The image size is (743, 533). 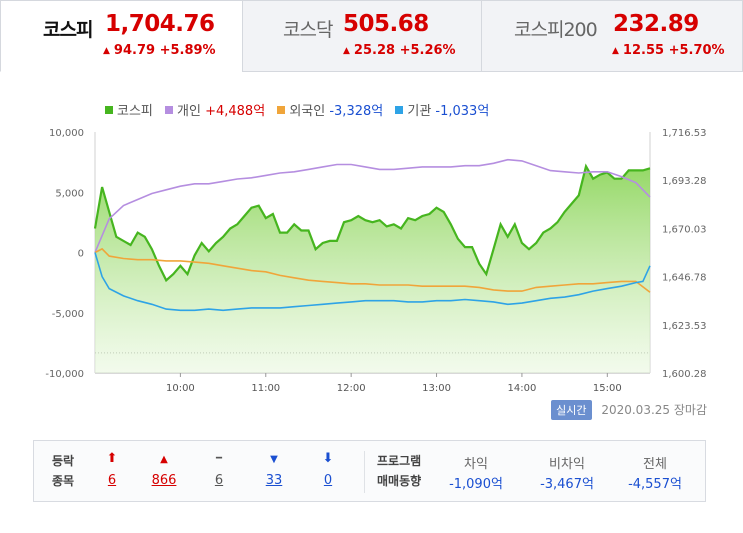 I want to click on triangle-down-icon: ▼, so click(x=274, y=459).